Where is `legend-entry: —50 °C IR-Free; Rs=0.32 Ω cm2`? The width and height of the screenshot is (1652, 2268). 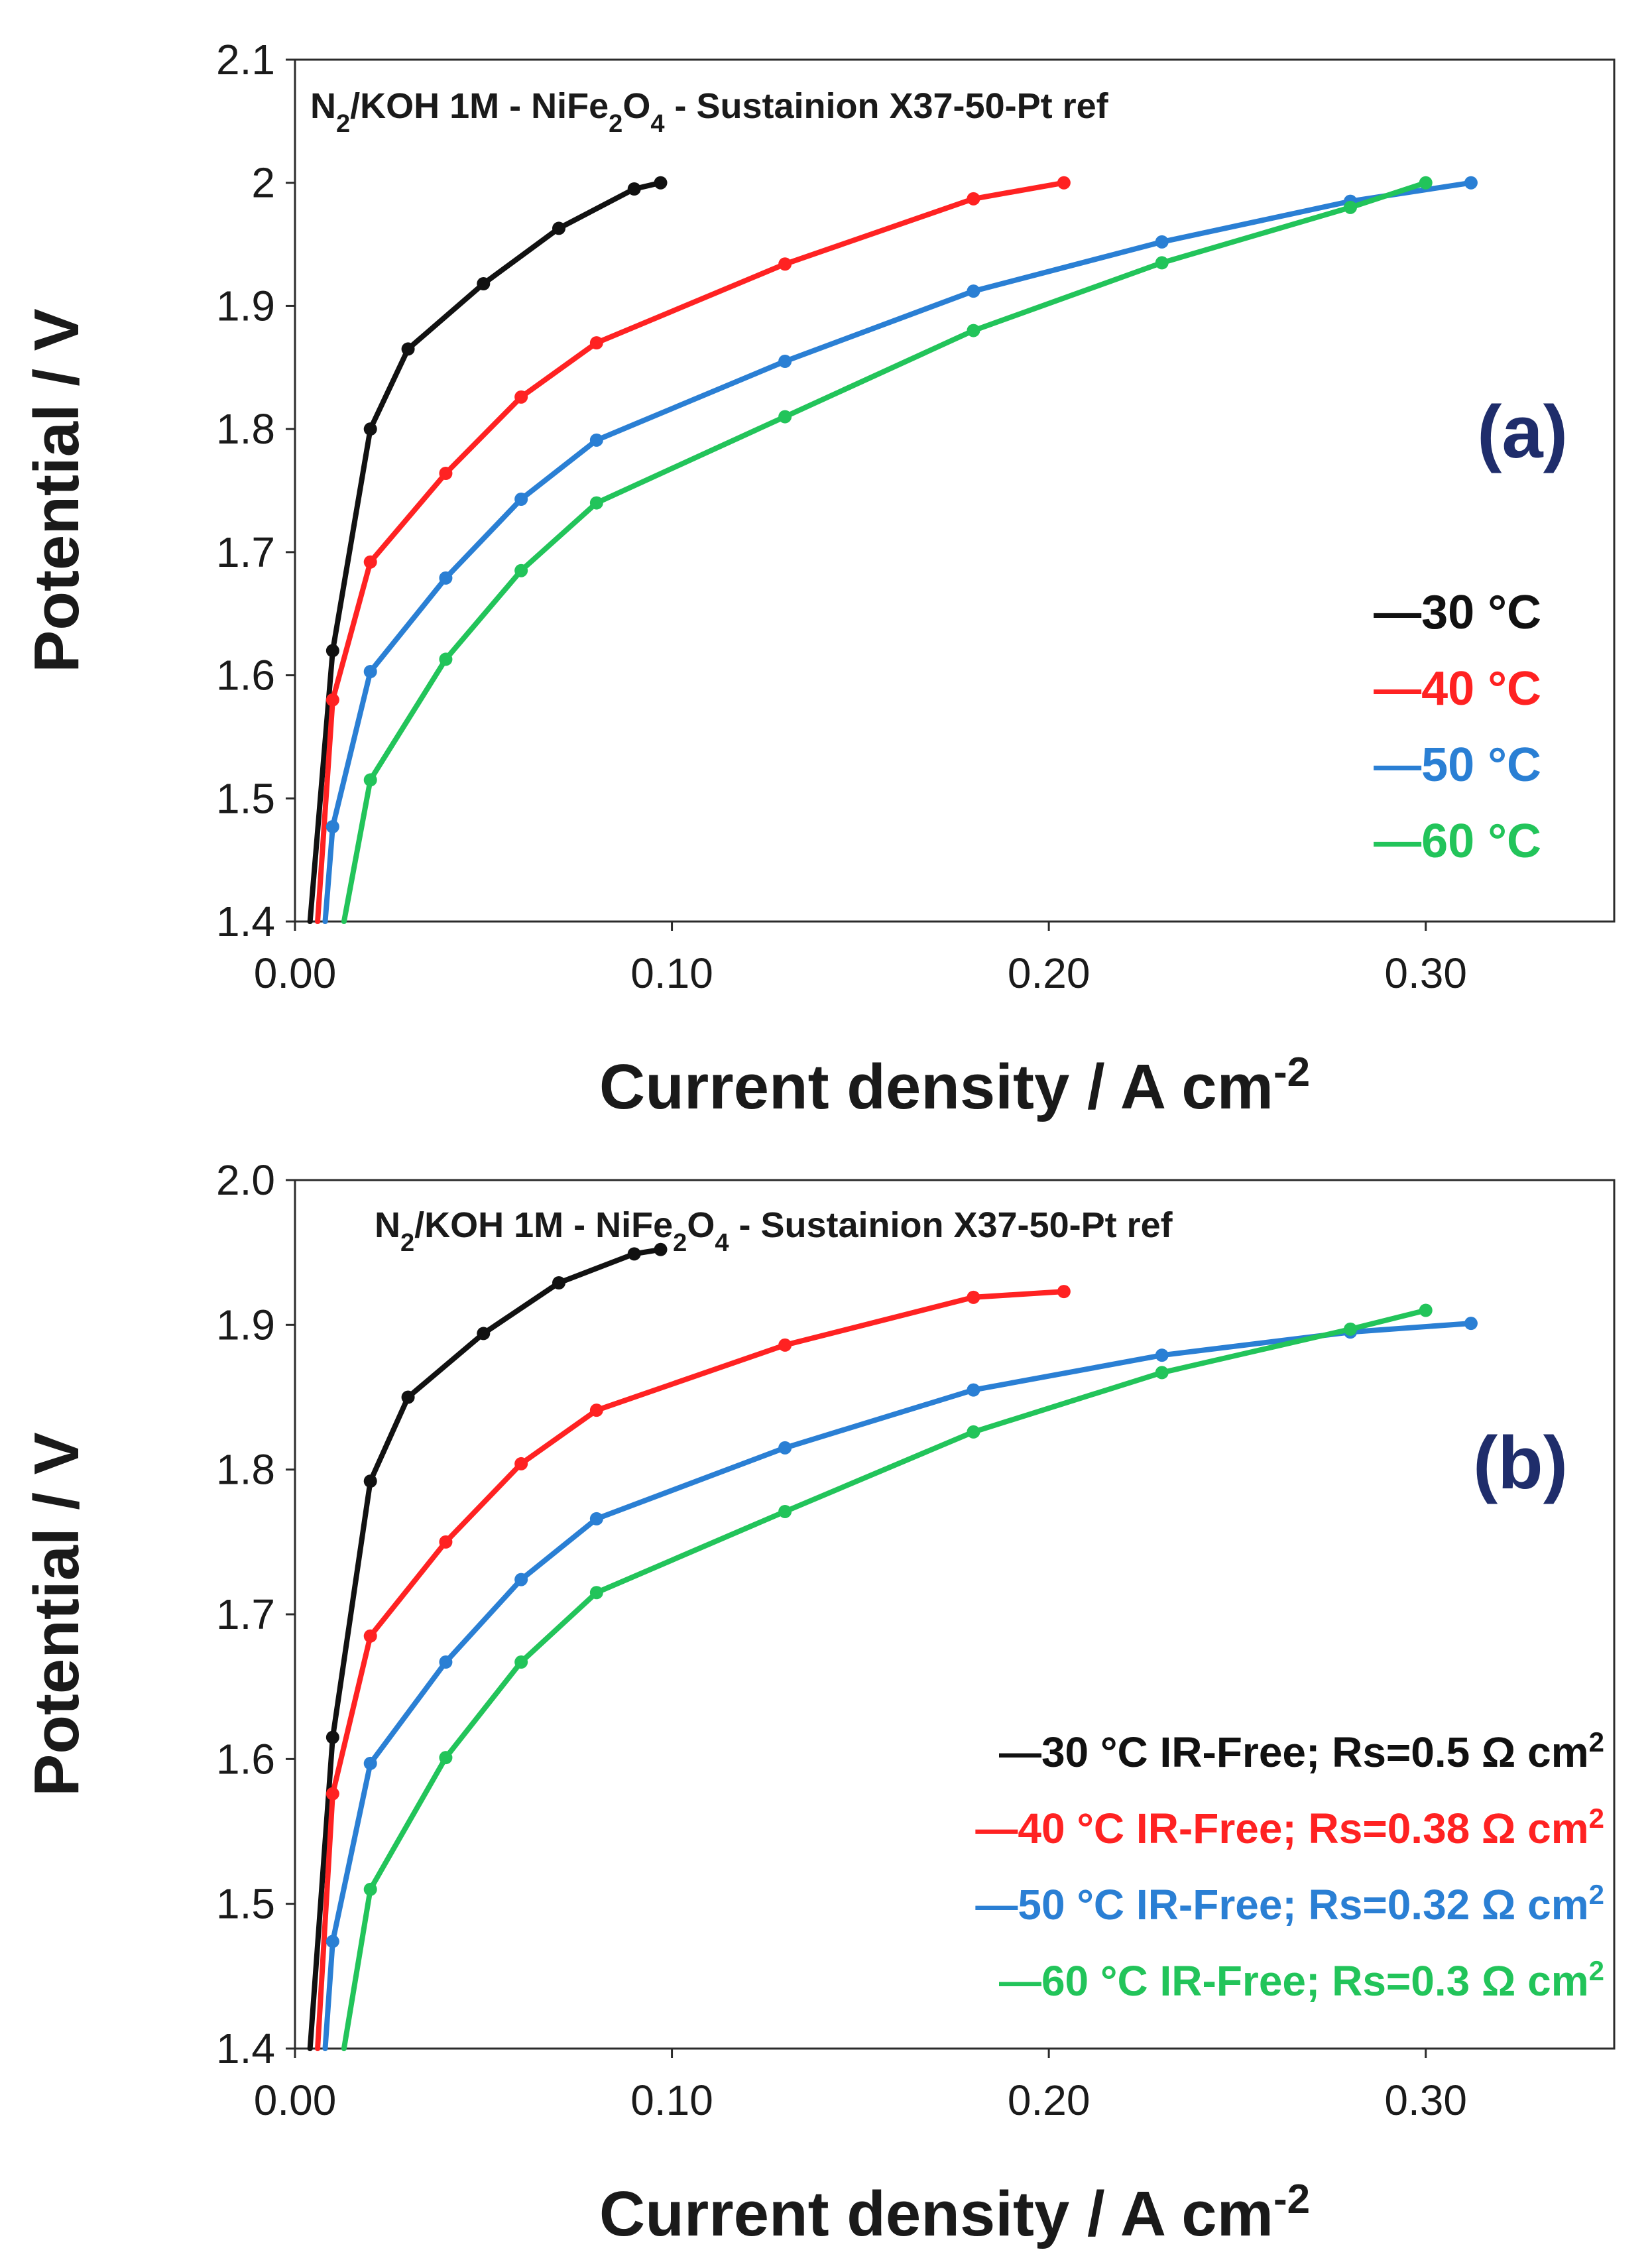 legend-entry: —50 °C IR-Free; Rs=0.32 Ω cm2 is located at coordinates (1289, 1904).